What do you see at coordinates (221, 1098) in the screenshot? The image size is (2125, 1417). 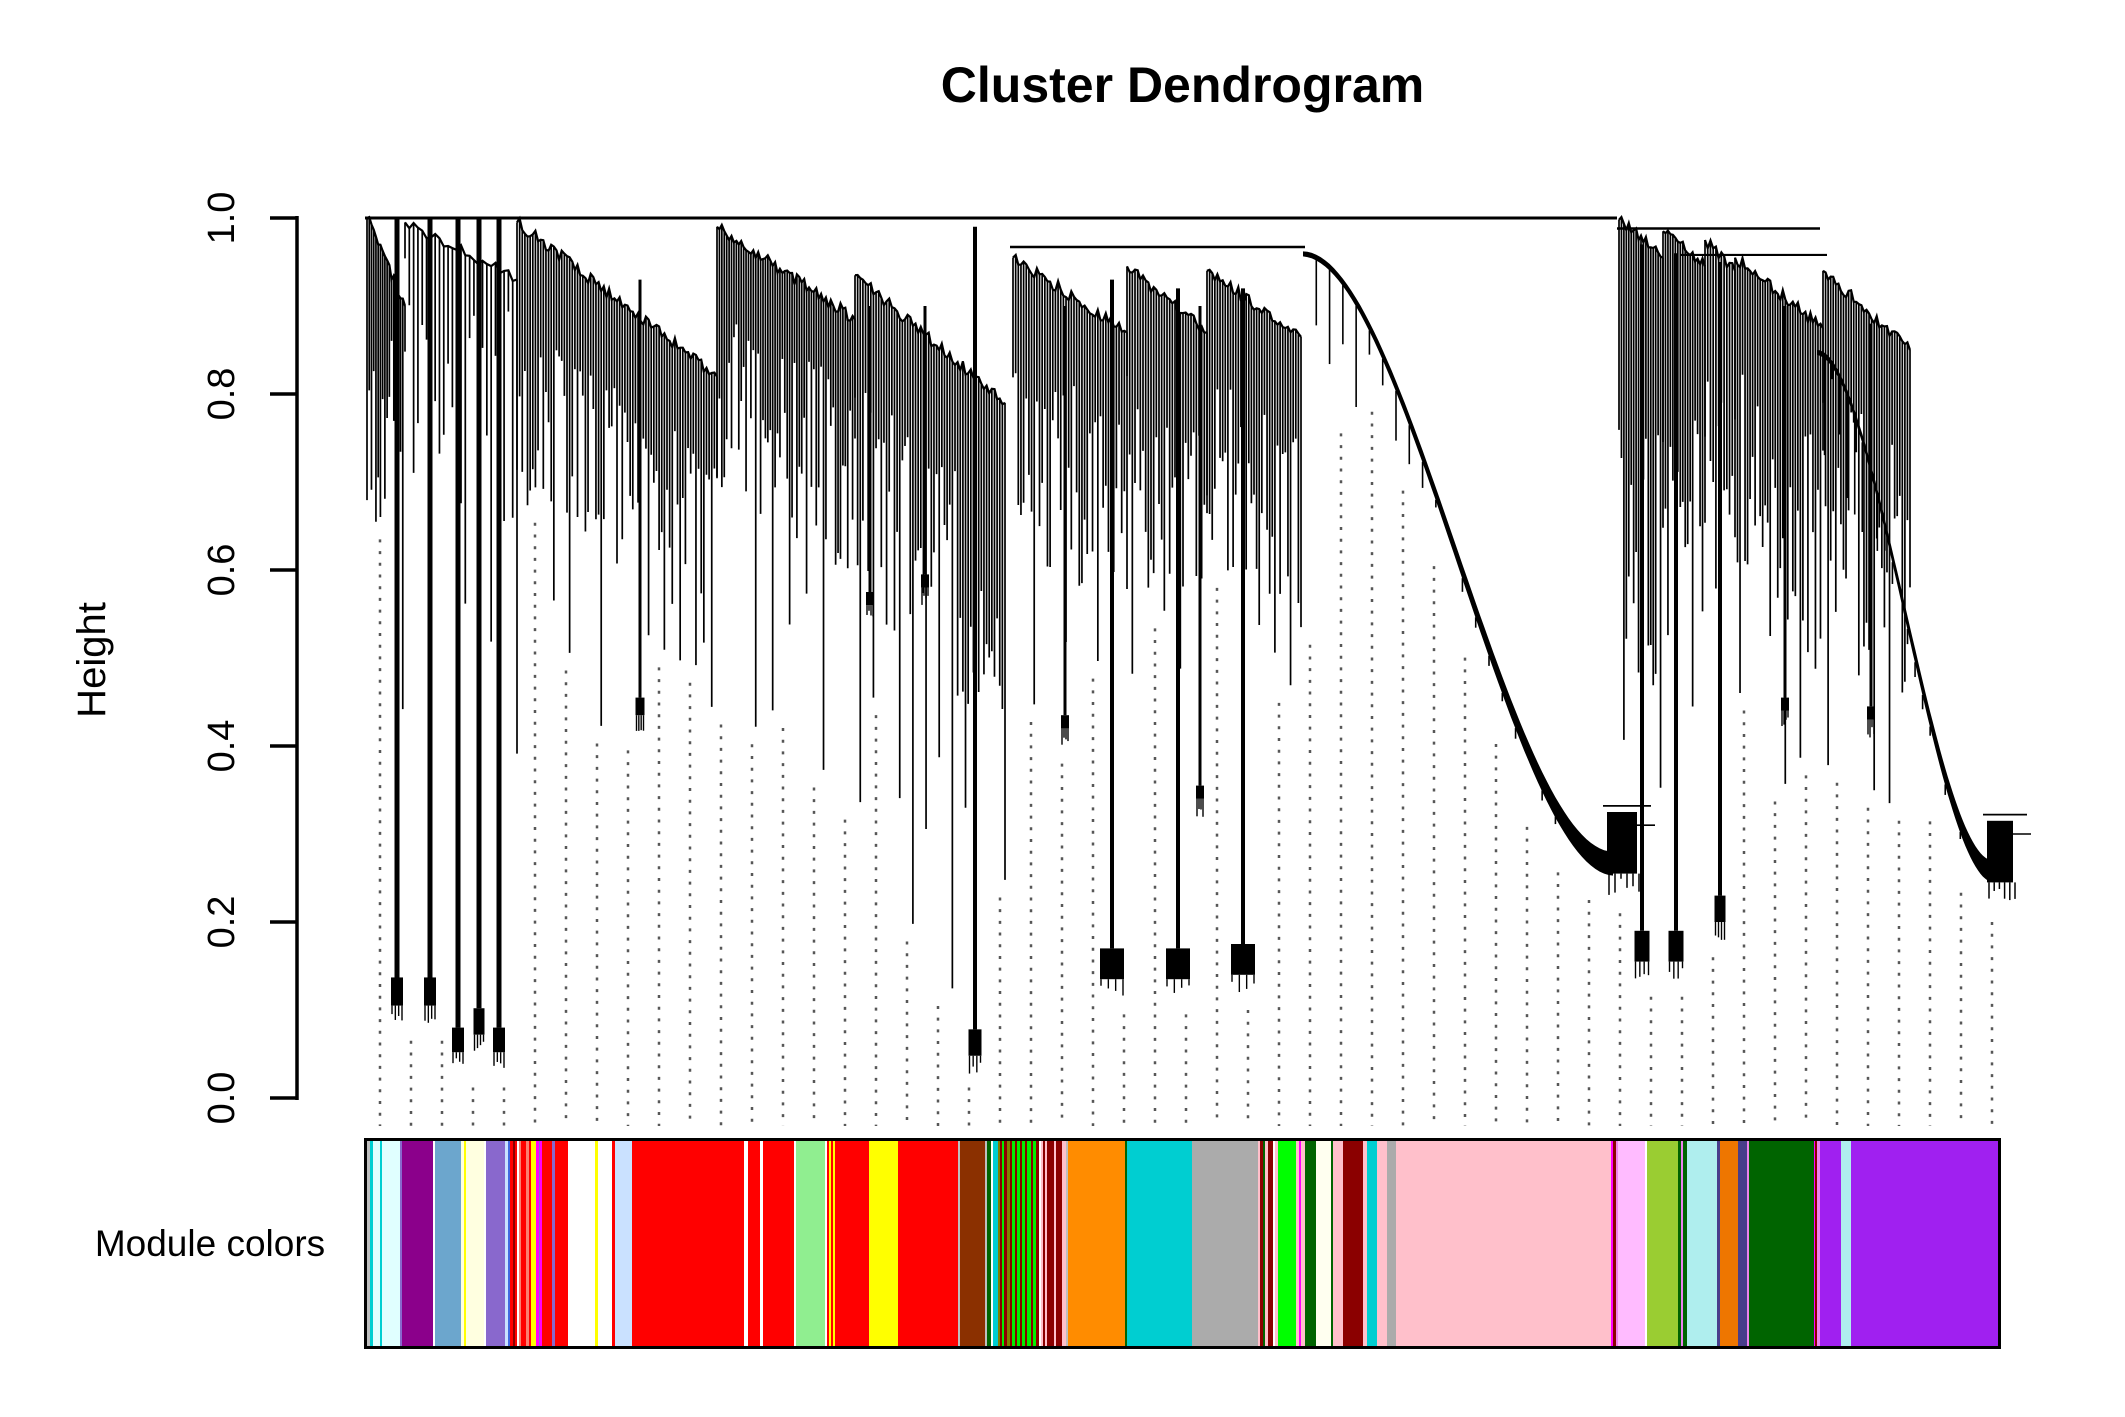 I see `y-tick-label: 0.0` at bounding box center [221, 1098].